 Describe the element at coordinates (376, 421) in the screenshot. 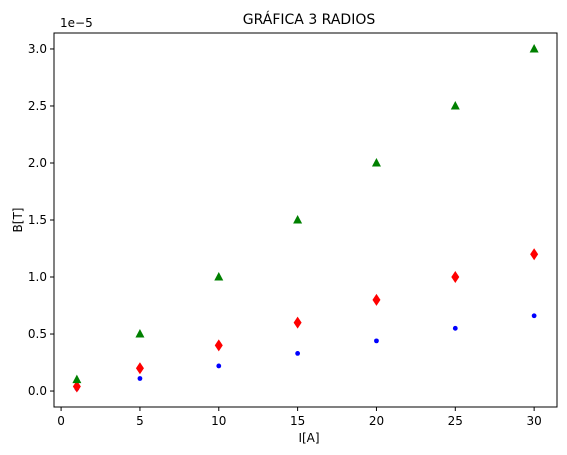

I see `x-tick-label: 20` at that location.